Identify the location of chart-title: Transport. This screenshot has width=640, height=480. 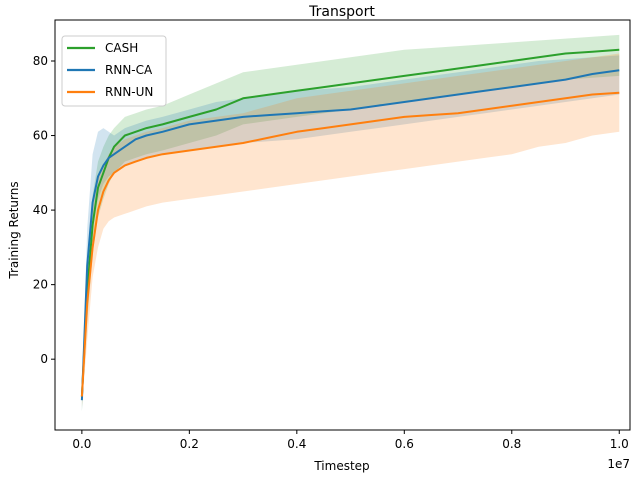
(341, 12).